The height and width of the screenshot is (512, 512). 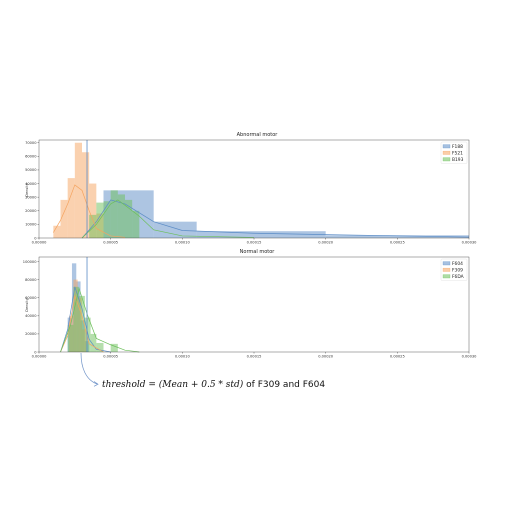 I want to click on abnormal-ytick-label: 40000, so click(x=31, y=184).